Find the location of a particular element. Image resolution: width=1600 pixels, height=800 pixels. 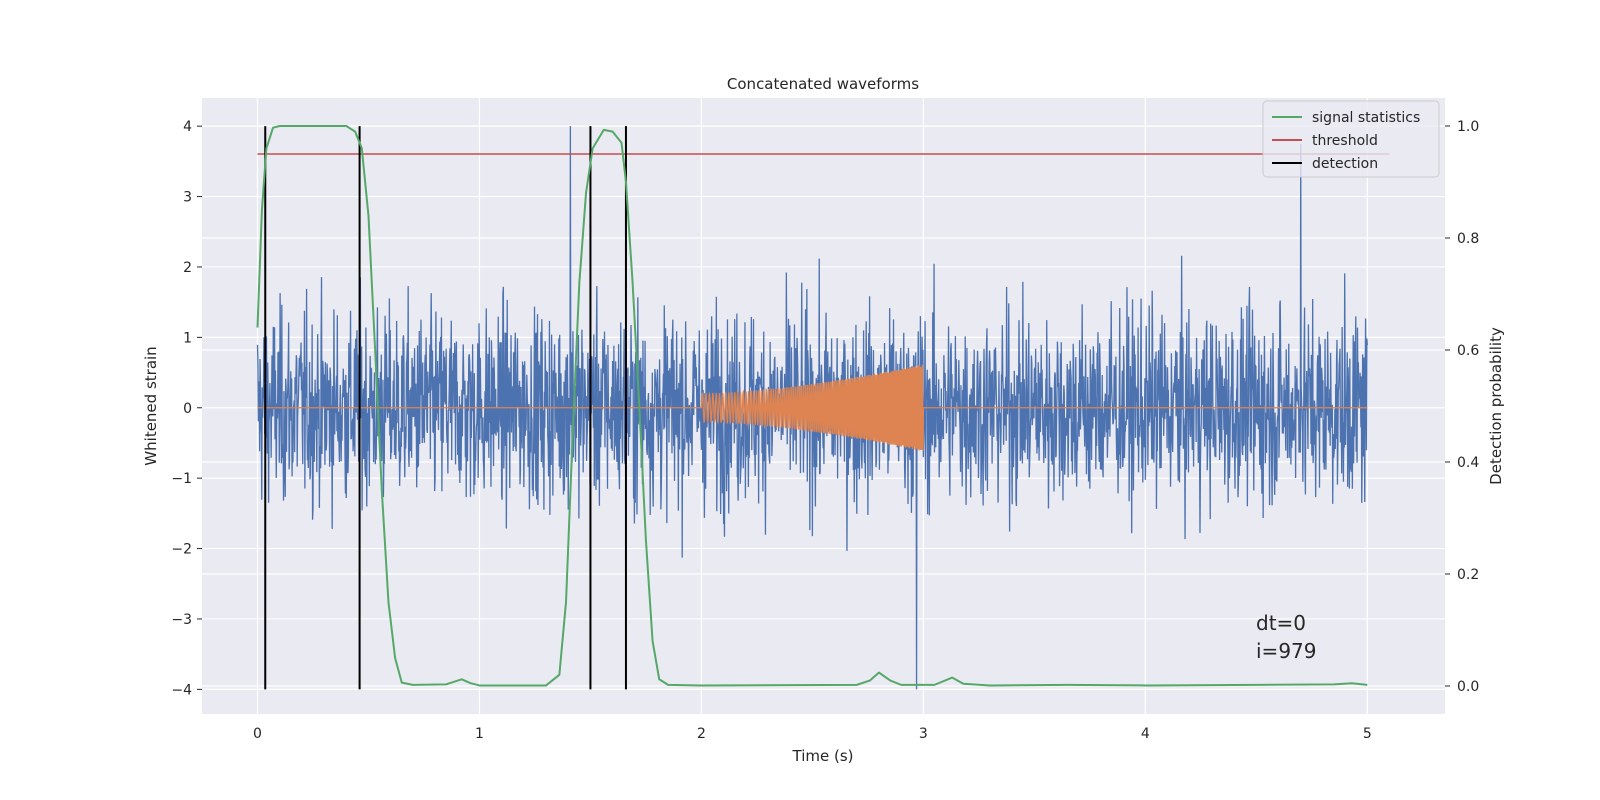

legend: signal statistics threshold detection is located at coordinates (1351, 139).